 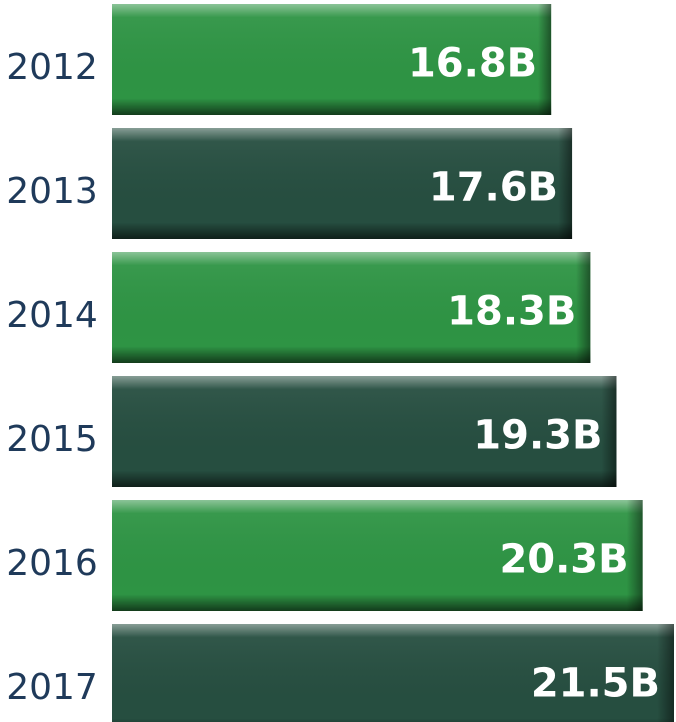 I want to click on value-label: 17.6B, so click(x=493, y=188).